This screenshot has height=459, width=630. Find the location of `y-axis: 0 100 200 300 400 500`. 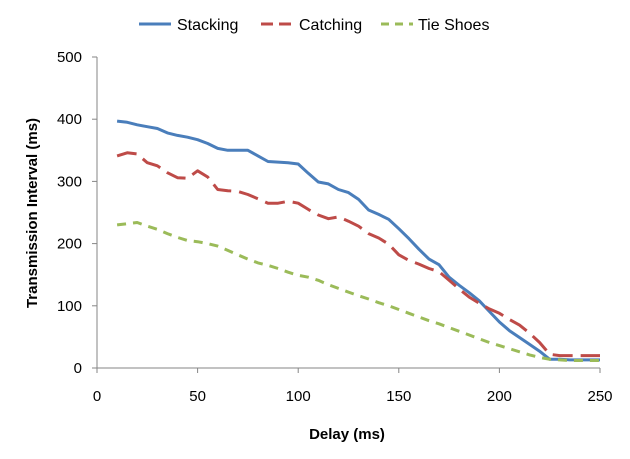

y-axis: 0 100 200 300 400 500 is located at coordinates (77, 213).